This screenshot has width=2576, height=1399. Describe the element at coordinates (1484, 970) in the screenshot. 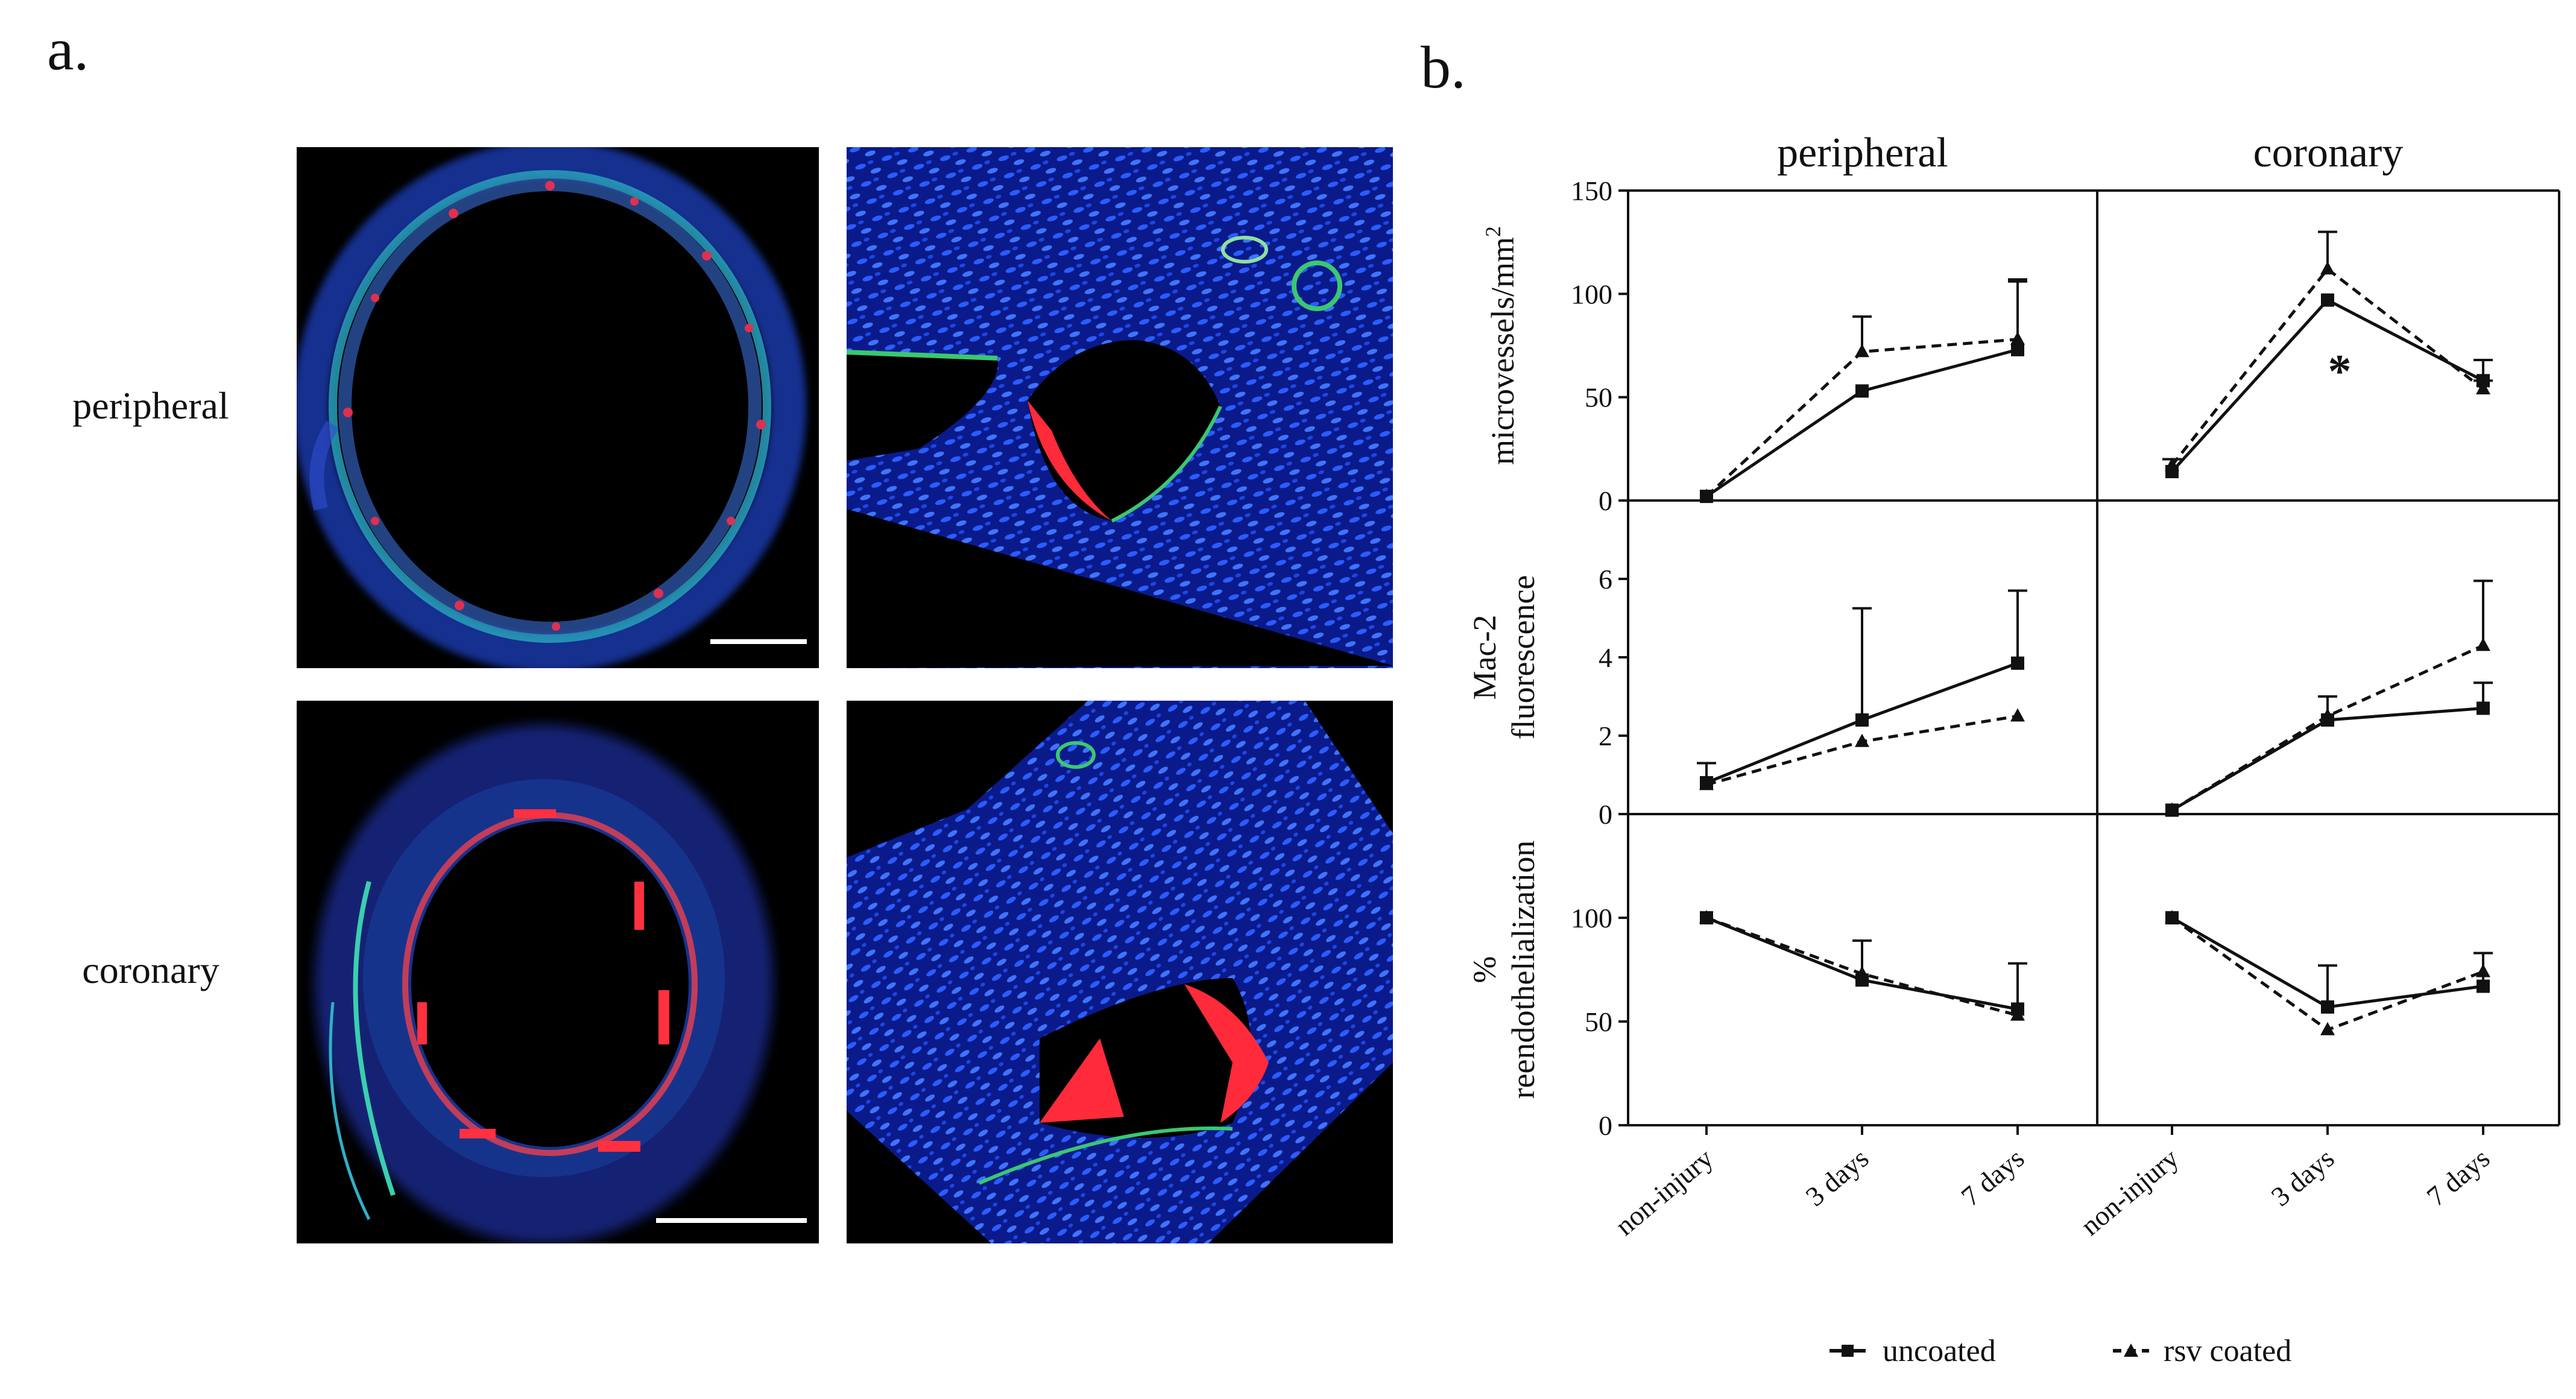

I see `y-axis-title-line: %` at that location.